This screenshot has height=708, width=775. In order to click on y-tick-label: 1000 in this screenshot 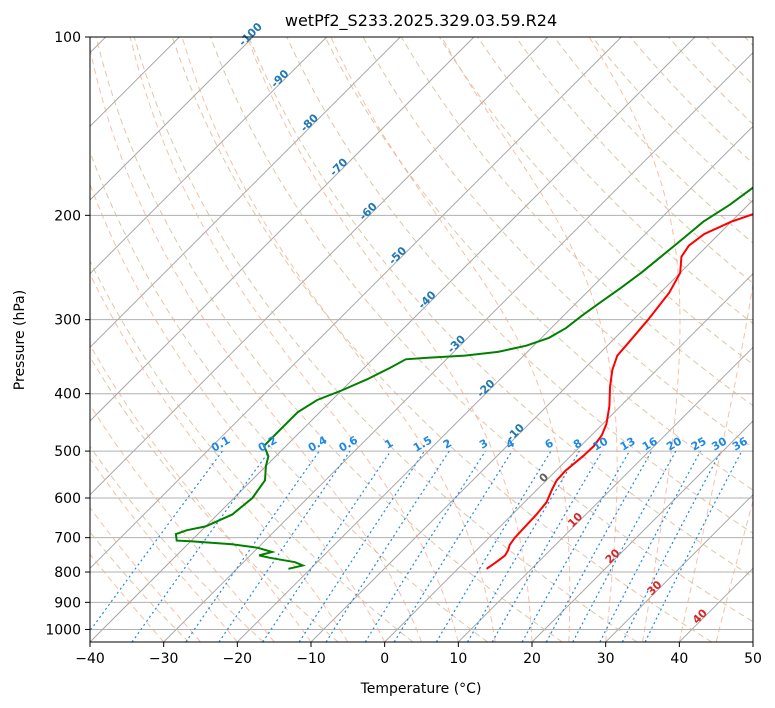, I will do `click(63, 630)`.